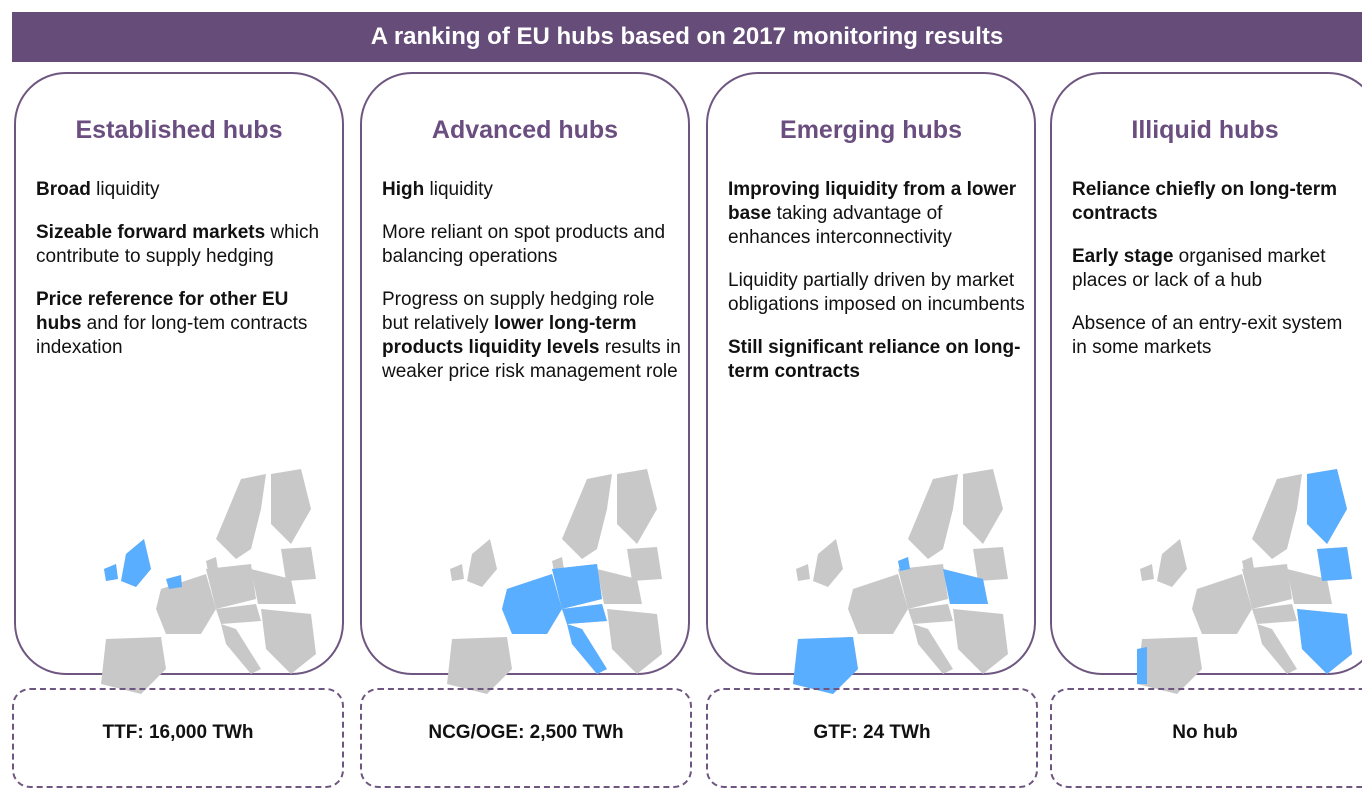  I want to click on bold-text: Reliance chiefly on long-term contracts, so click(1204, 201).